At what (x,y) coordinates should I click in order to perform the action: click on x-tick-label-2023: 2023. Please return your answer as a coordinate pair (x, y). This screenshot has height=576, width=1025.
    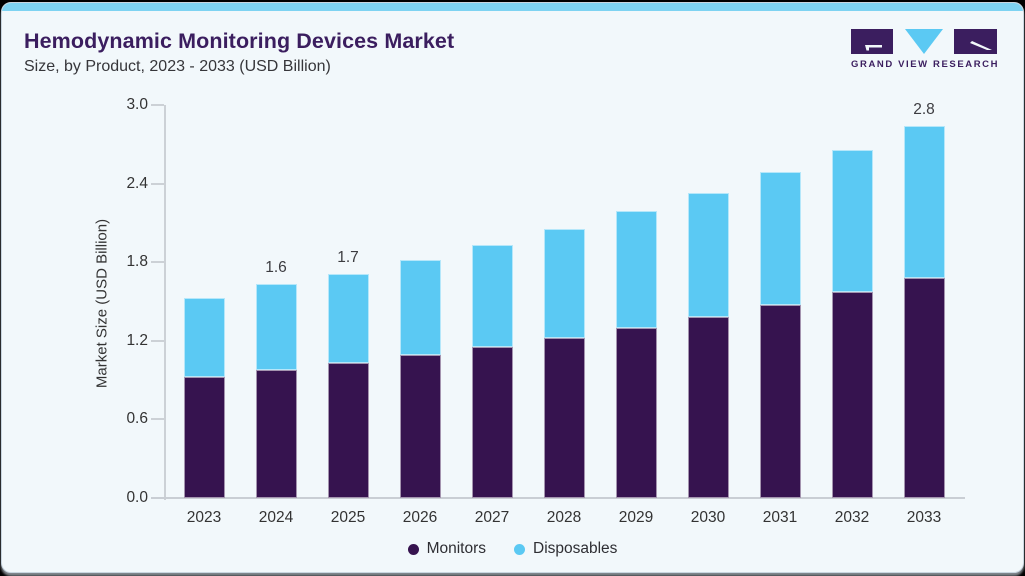
    Looking at the image, I should click on (204, 517).